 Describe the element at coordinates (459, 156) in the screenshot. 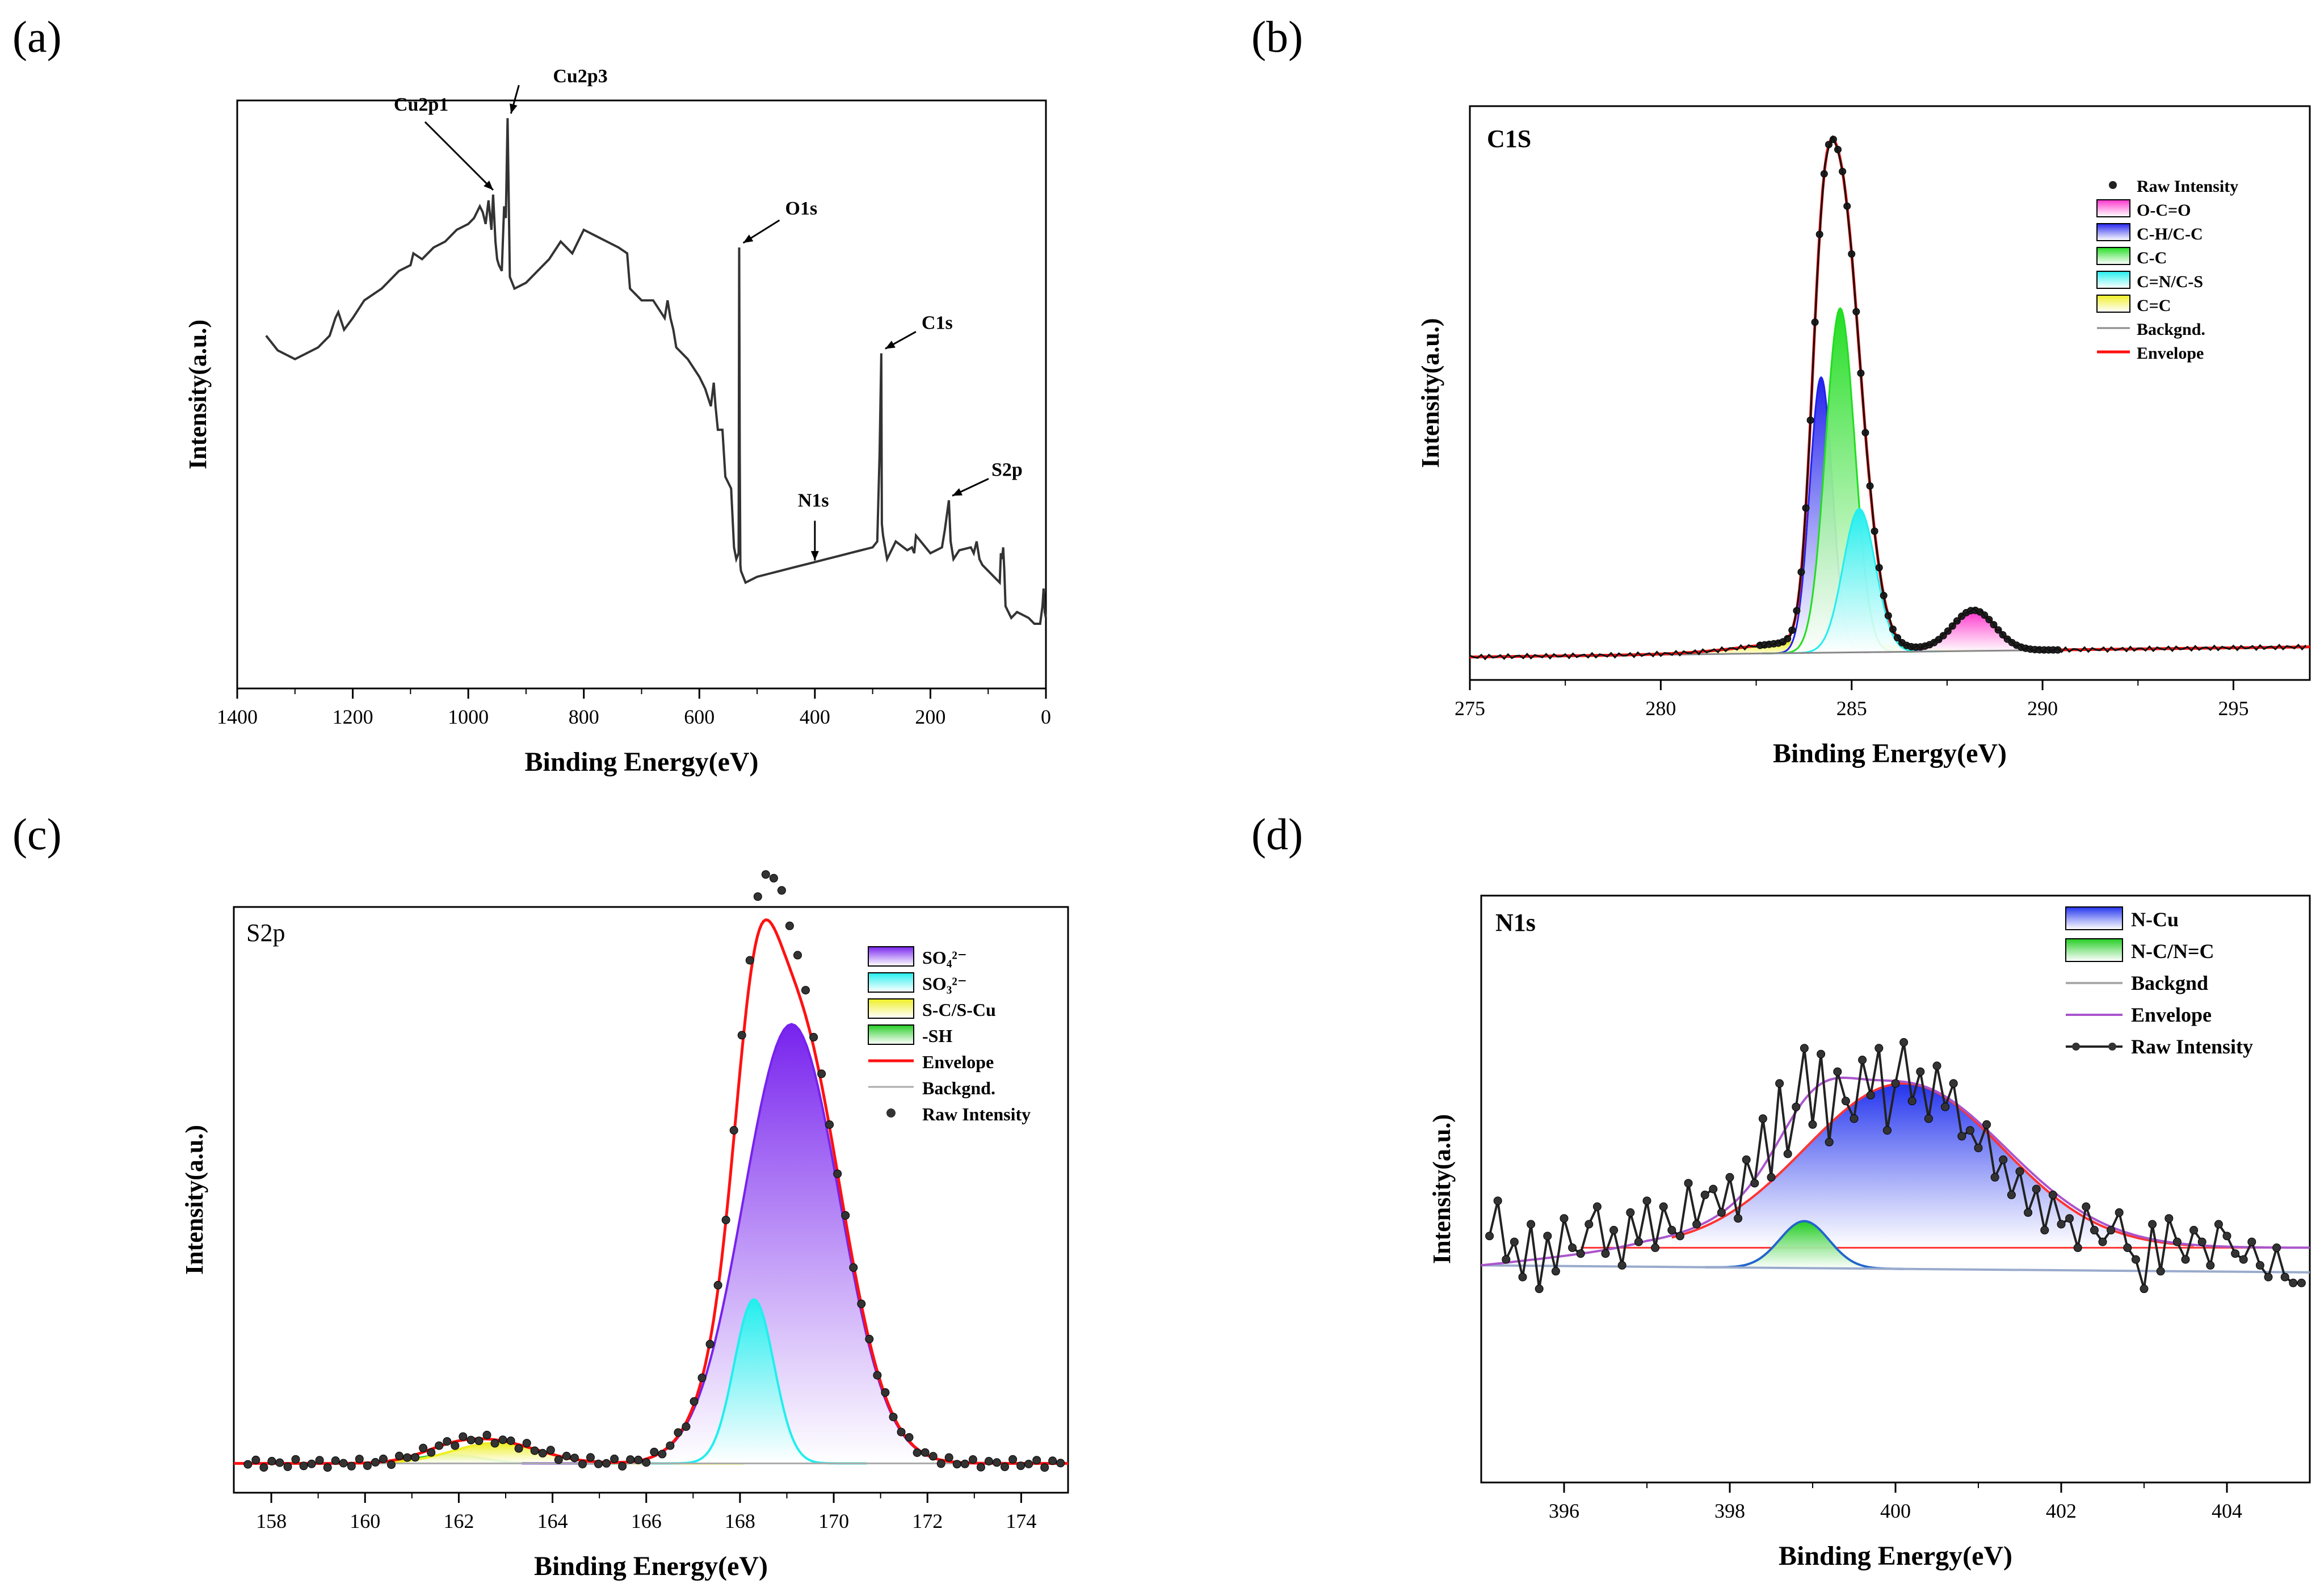

I see `annotation-arrow` at that location.